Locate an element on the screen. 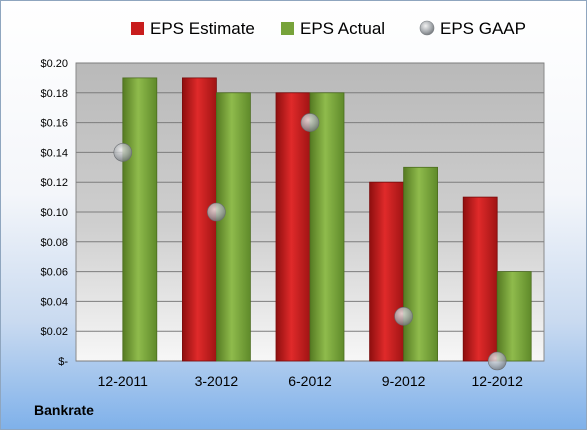  y-tick-label: $0.14 is located at coordinates (54, 153).